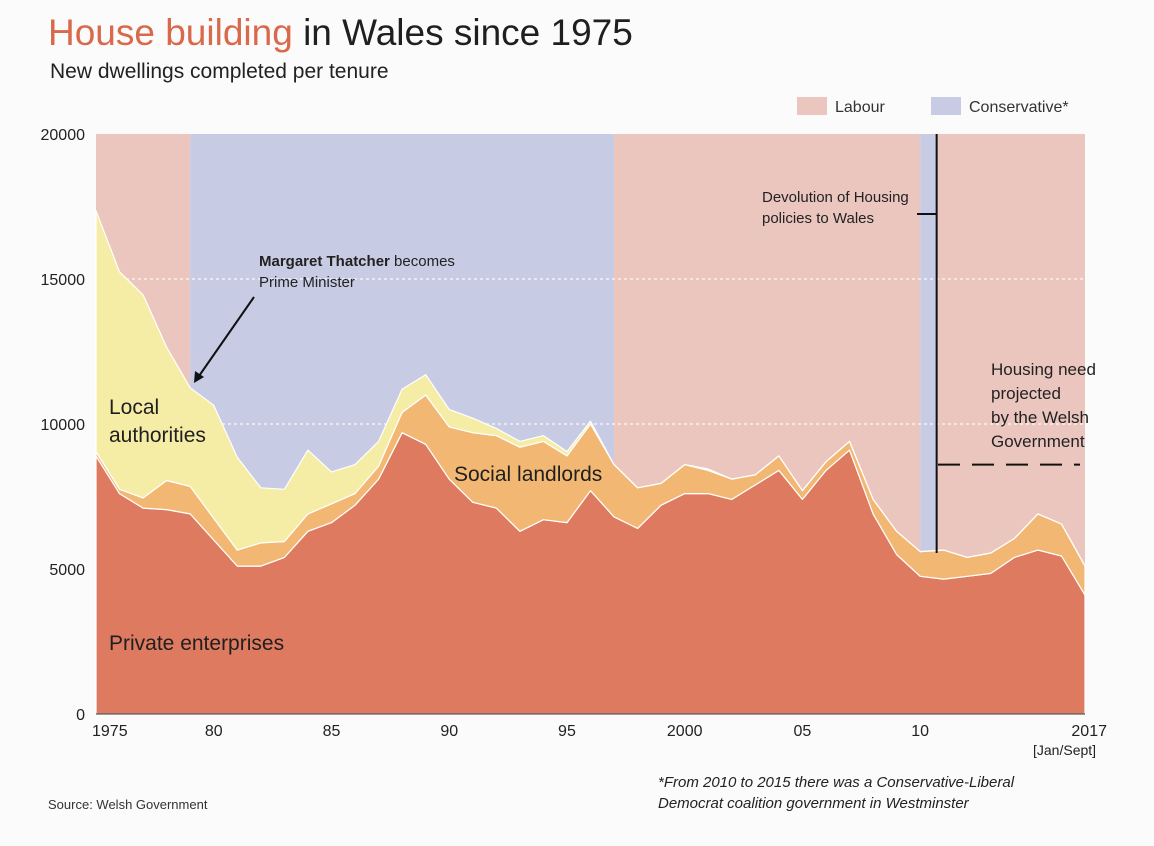  I want to click on x-tick-label-2005: 05, so click(803, 731).